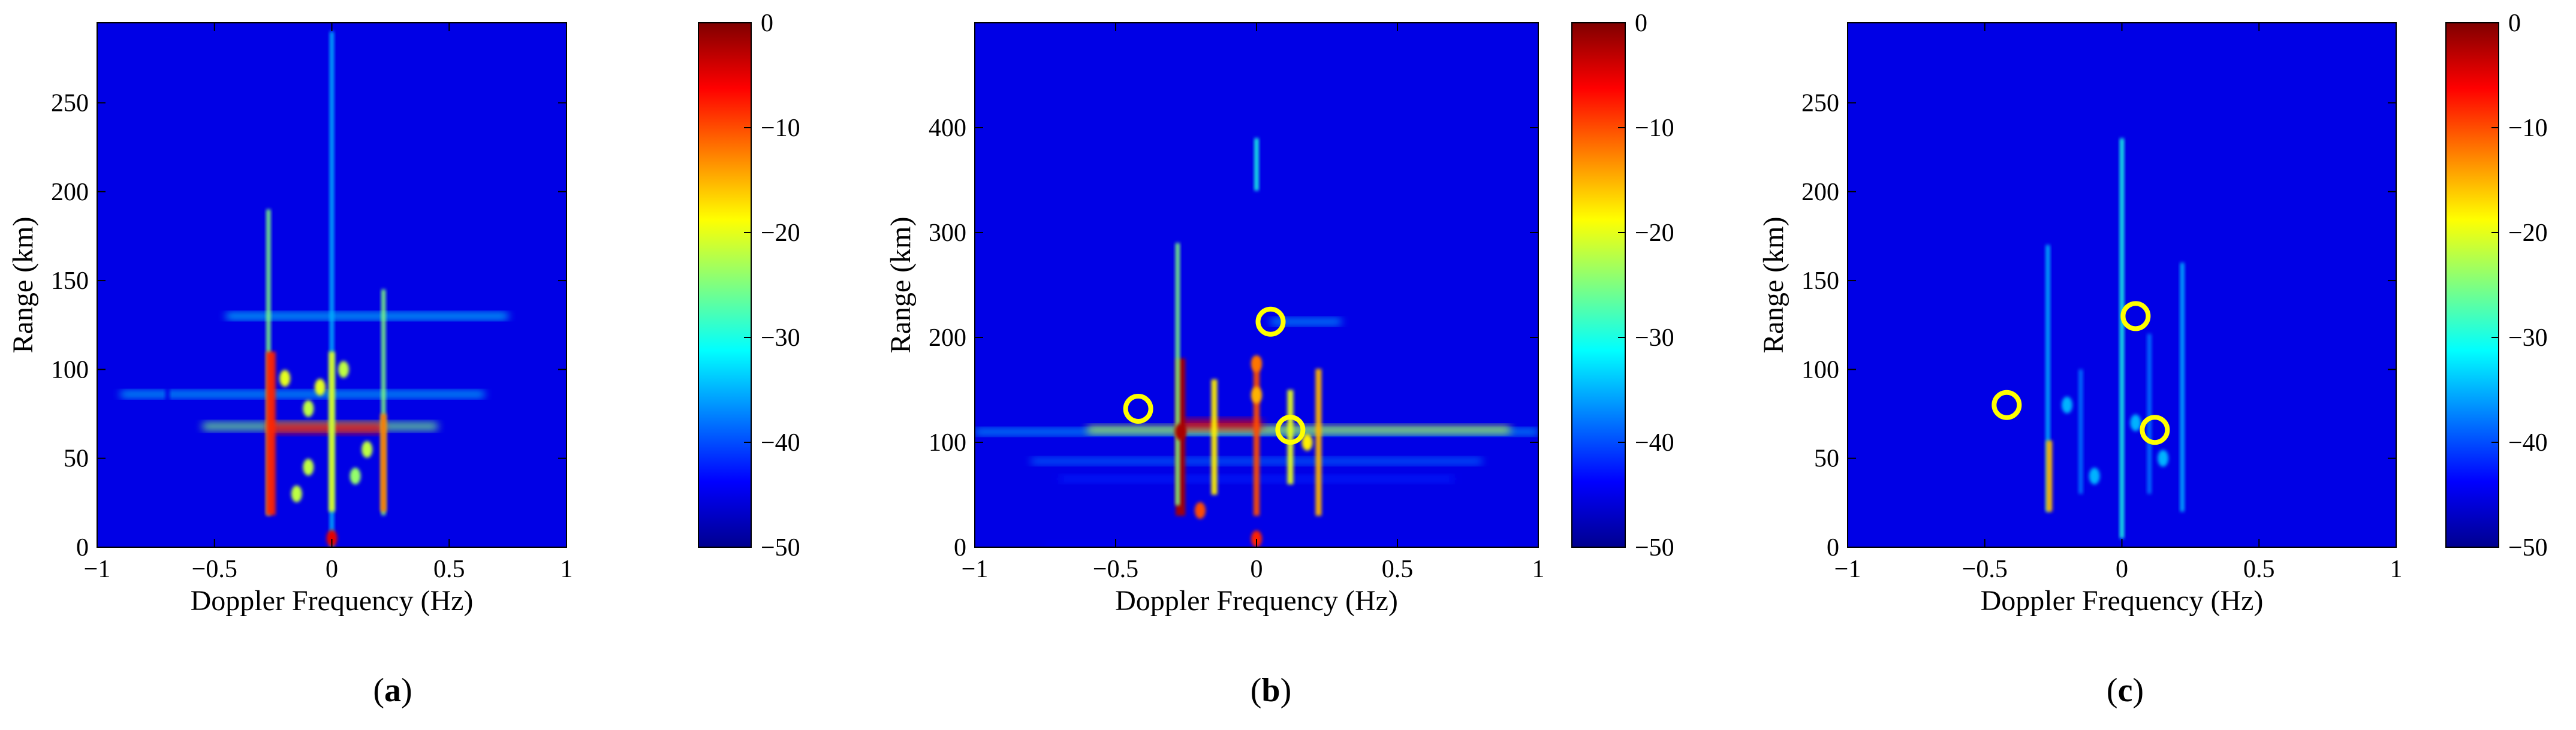  I want to click on panel-letter: c, so click(2125, 690).